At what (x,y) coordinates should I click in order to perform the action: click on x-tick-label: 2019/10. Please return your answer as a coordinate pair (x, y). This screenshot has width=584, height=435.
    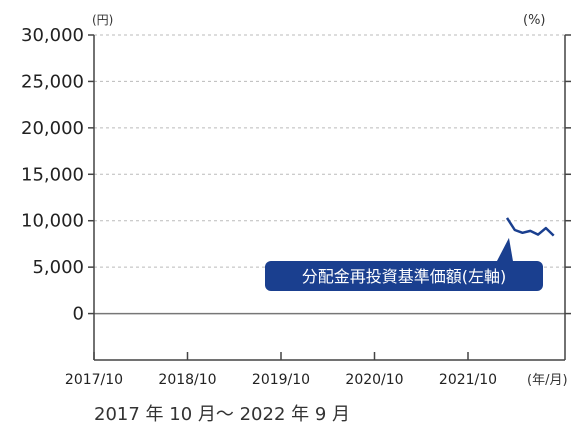
    Looking at the image, I should click on (281, 380).